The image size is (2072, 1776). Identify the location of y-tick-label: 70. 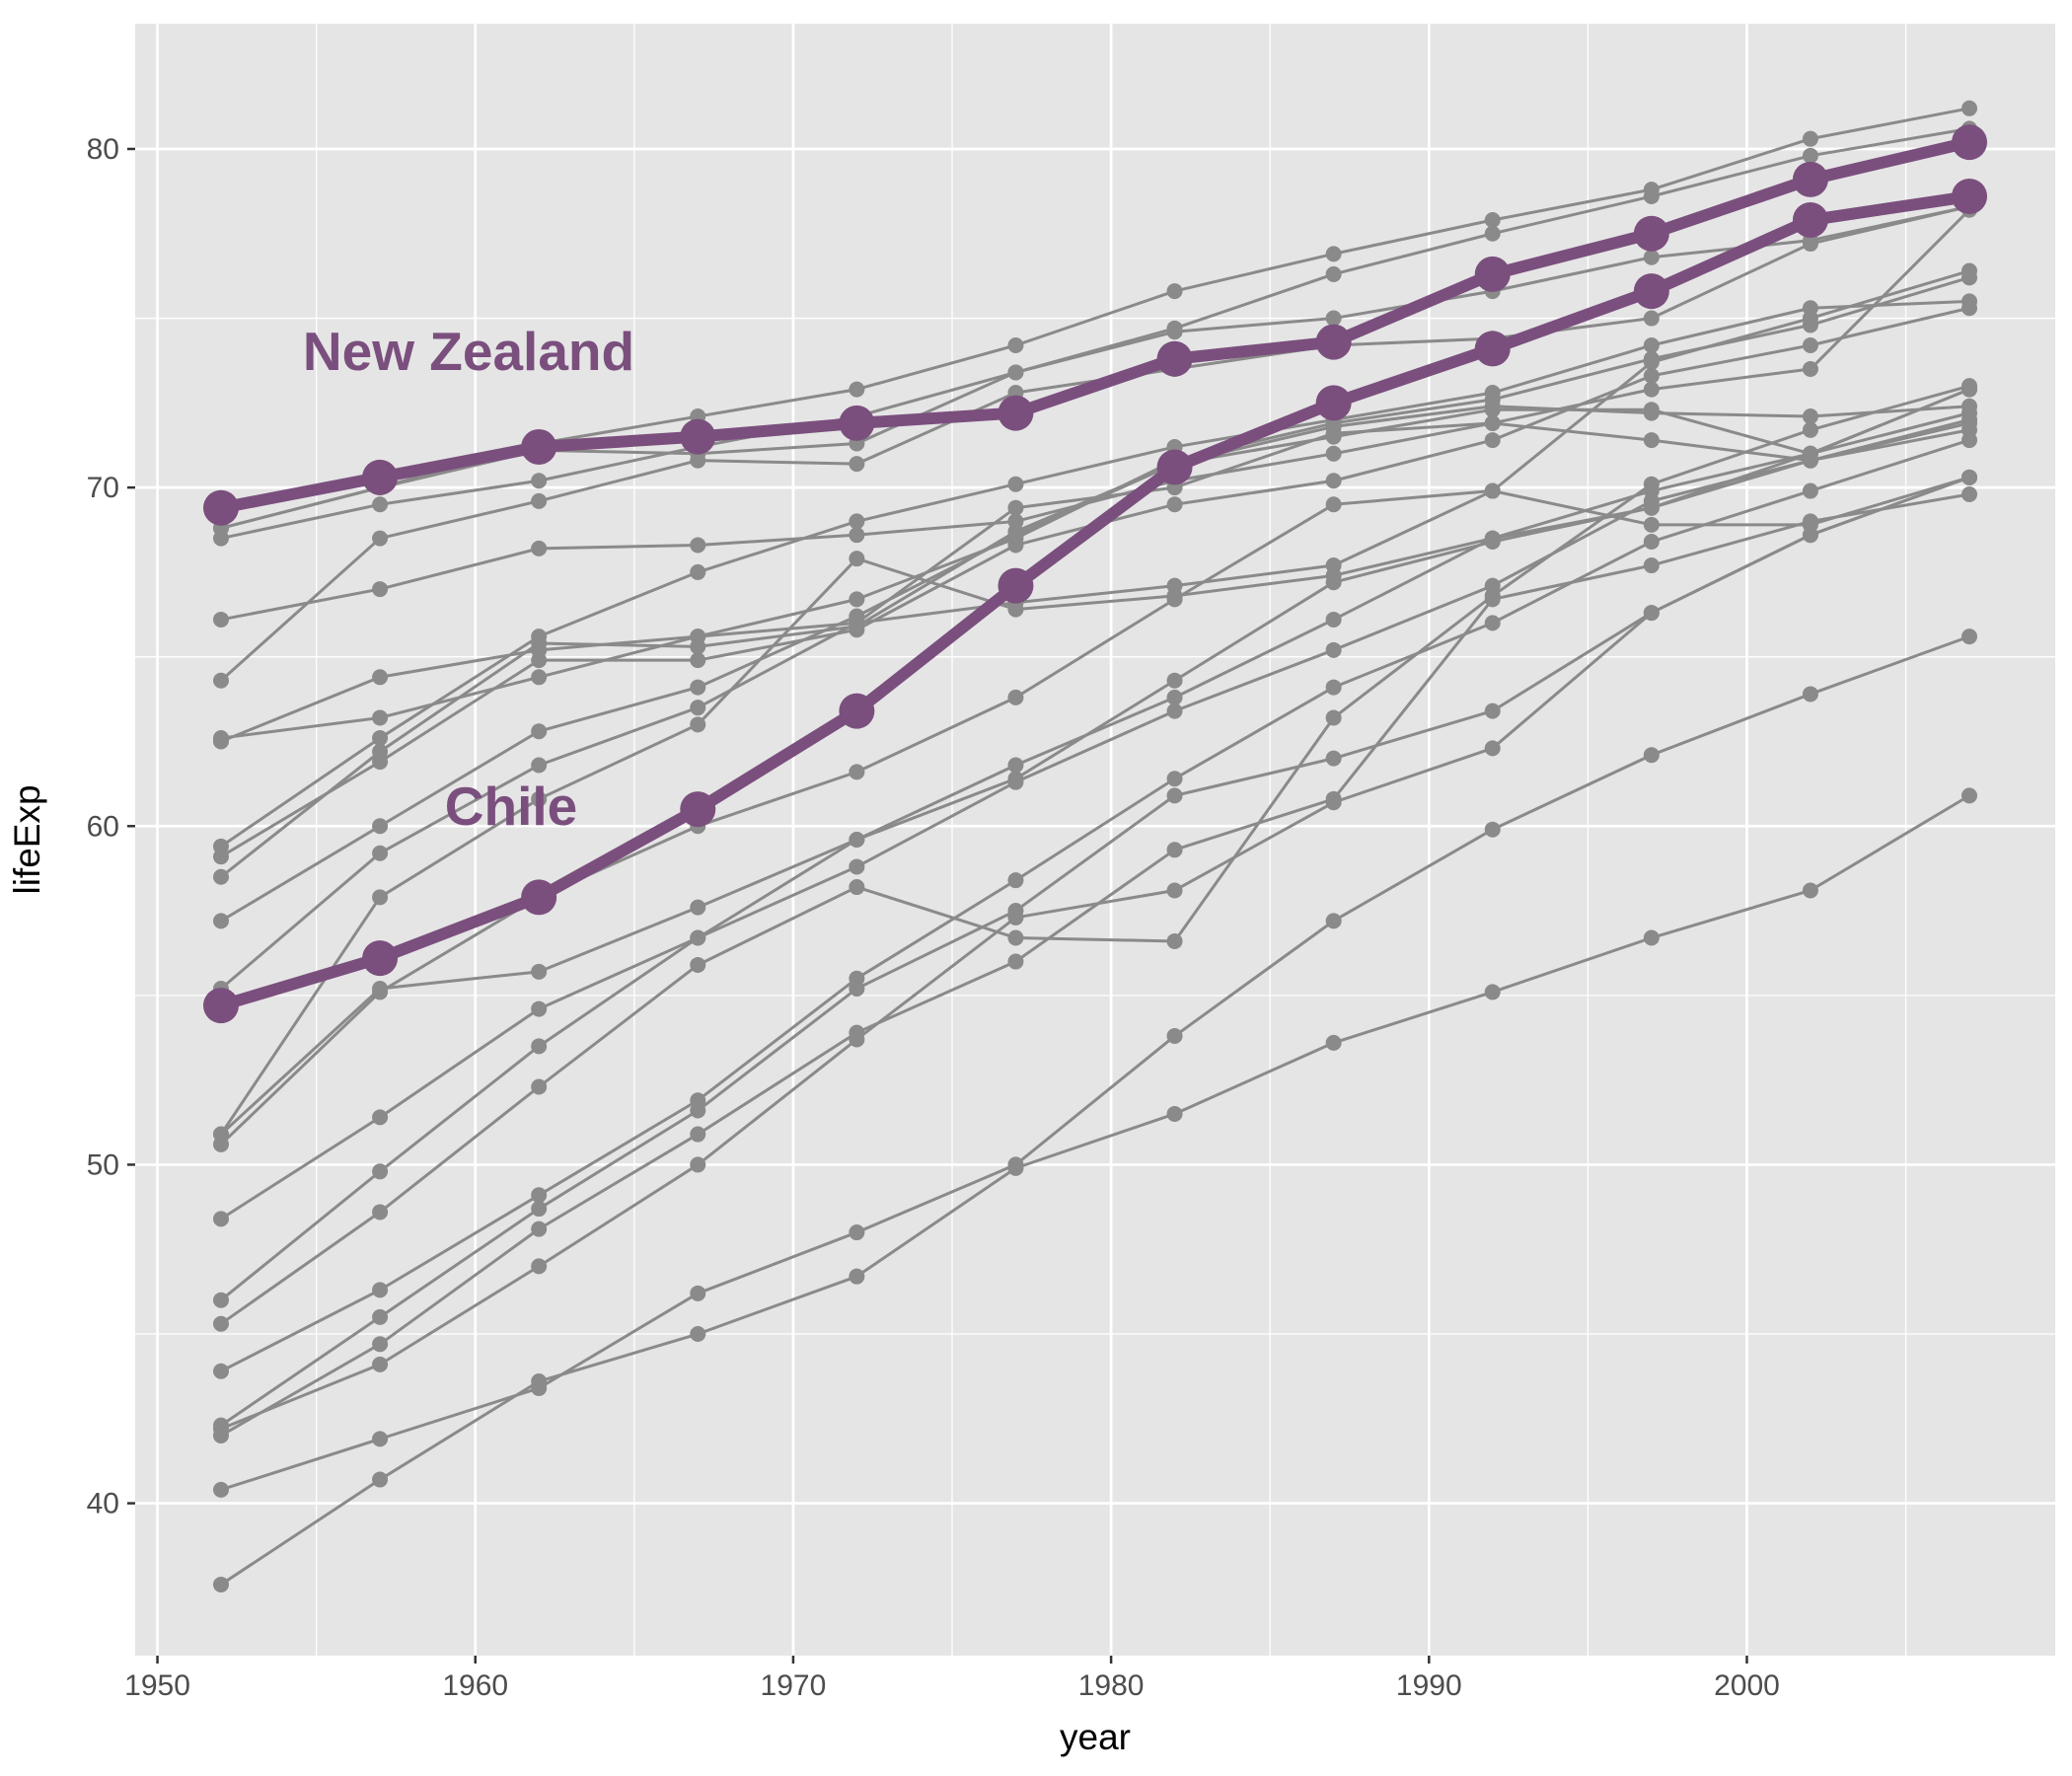
(103, 488).